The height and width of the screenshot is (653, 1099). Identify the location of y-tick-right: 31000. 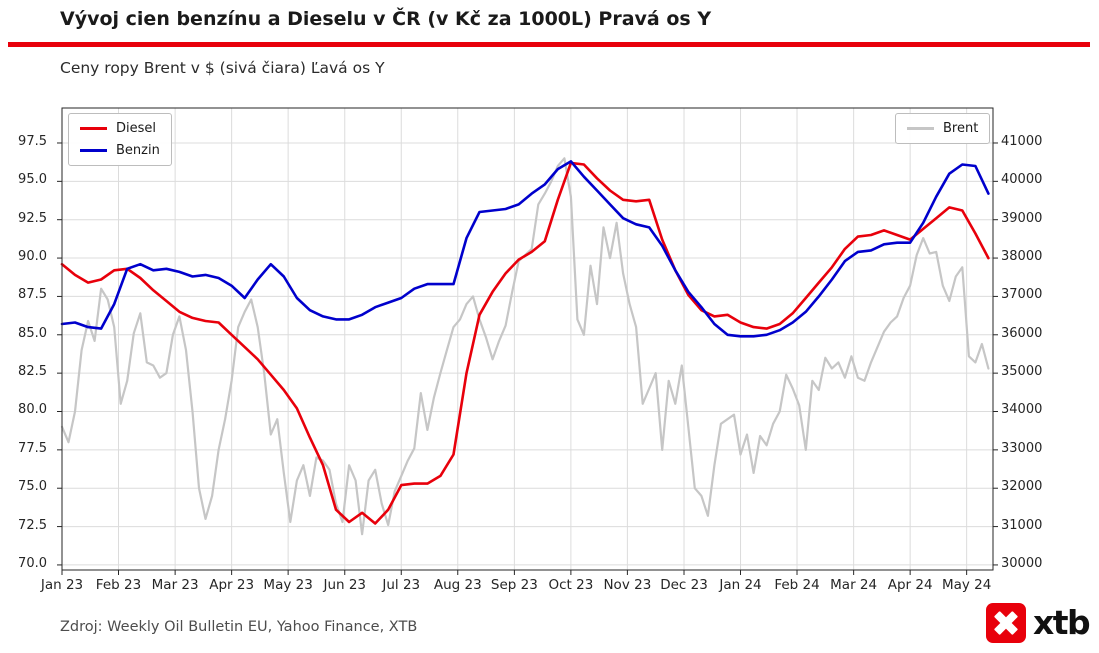
(1022, 525).